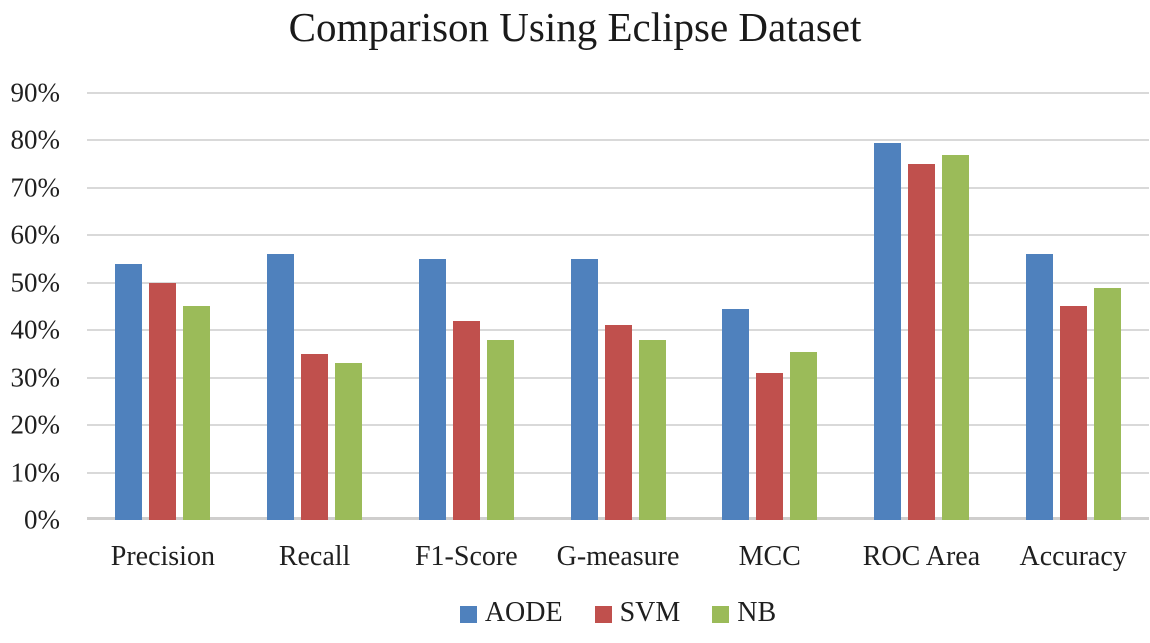 The width and height of the screenshot is (1150, 643). What do you see at coordinates (35, 377) in the screenshot?
I see `y-tick-label-30-: 30%` at bounding box center [35, 377].